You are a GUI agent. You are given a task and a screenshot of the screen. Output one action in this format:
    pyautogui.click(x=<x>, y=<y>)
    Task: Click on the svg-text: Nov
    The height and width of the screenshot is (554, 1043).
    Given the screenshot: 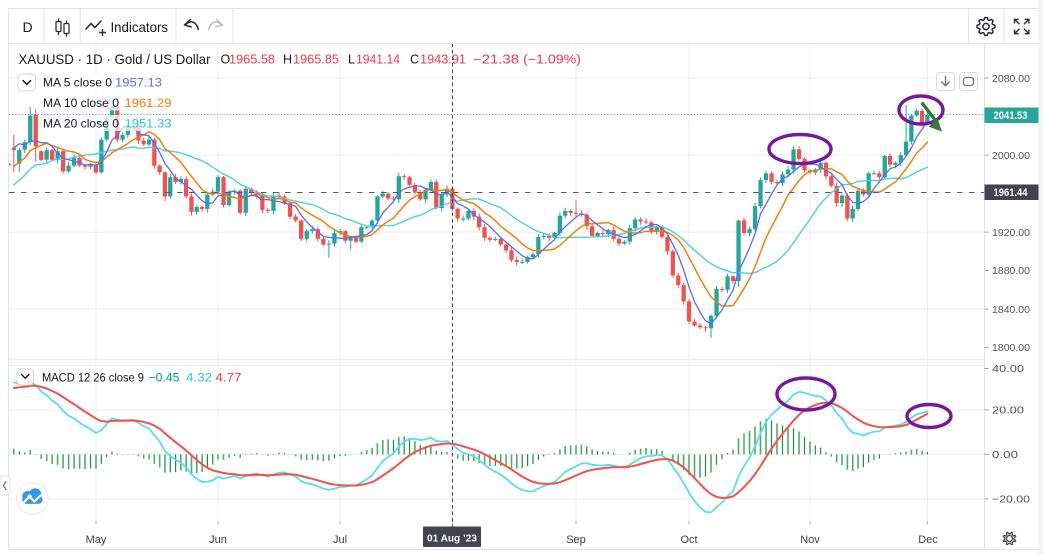 What is the action you would take?
    pyautogui.click(x=810, y=540)
    